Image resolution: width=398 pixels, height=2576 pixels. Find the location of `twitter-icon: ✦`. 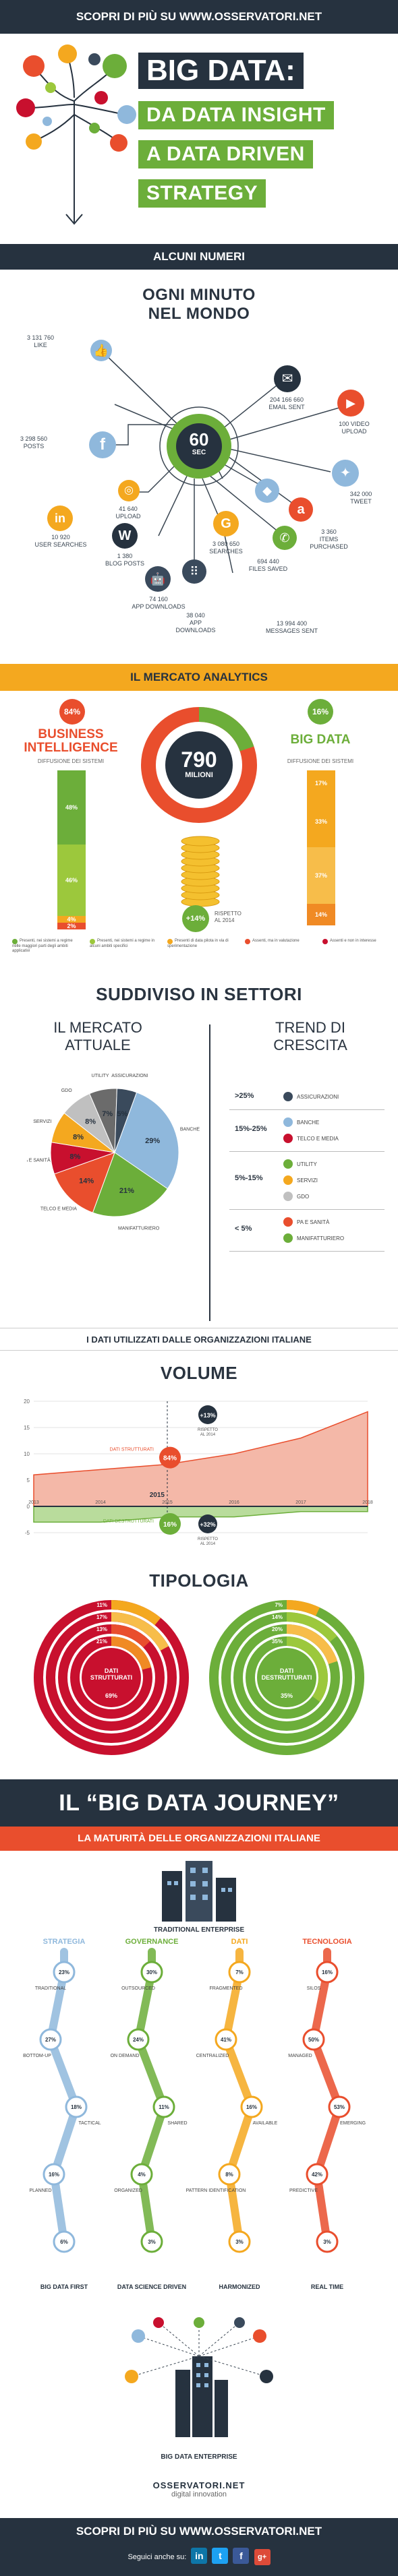

twitter-icon: ✦ is located at coordinates (346, 474).